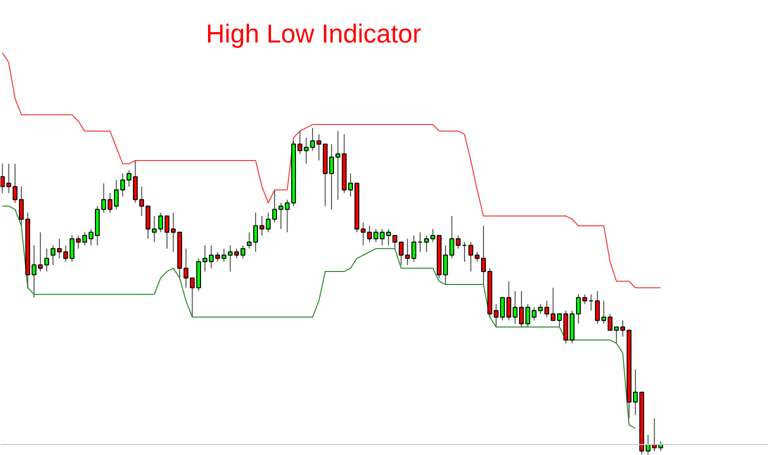 Image resolution: width=768 pixels, height=455 pixels. I want to click on chart-title: High Low Indicator, so click(314, 33).